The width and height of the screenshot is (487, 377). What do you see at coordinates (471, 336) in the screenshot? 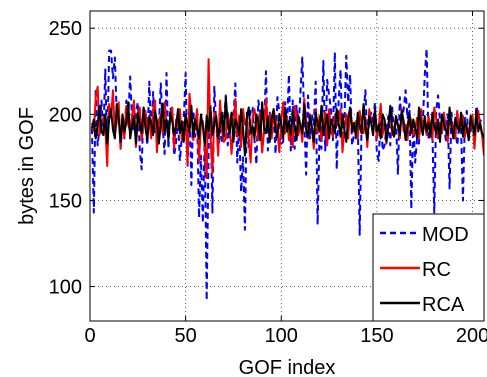
I see `x-tick-label: 200` at bounding box center [471, 336].